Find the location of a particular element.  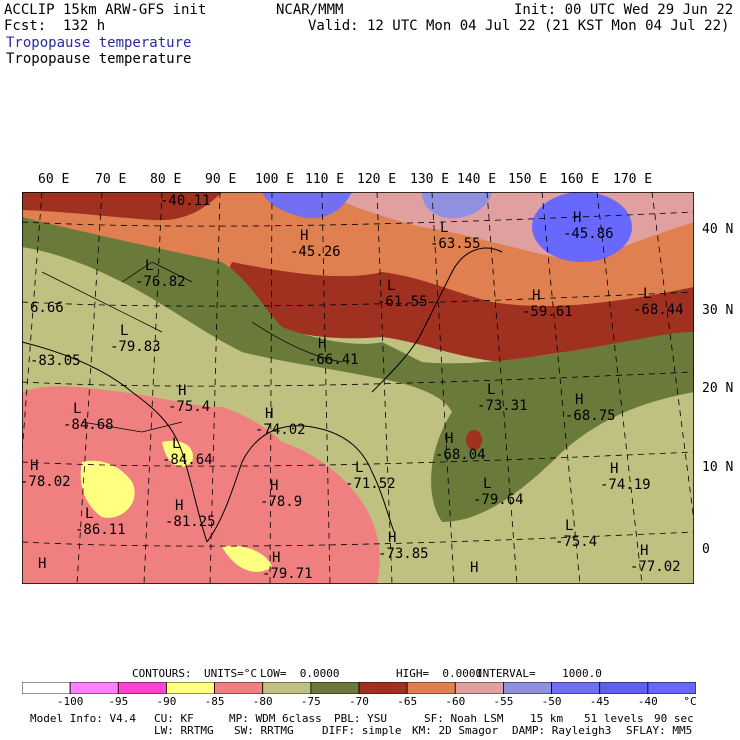

extremum-value: -73.85 is located at coordinates (403, 554).